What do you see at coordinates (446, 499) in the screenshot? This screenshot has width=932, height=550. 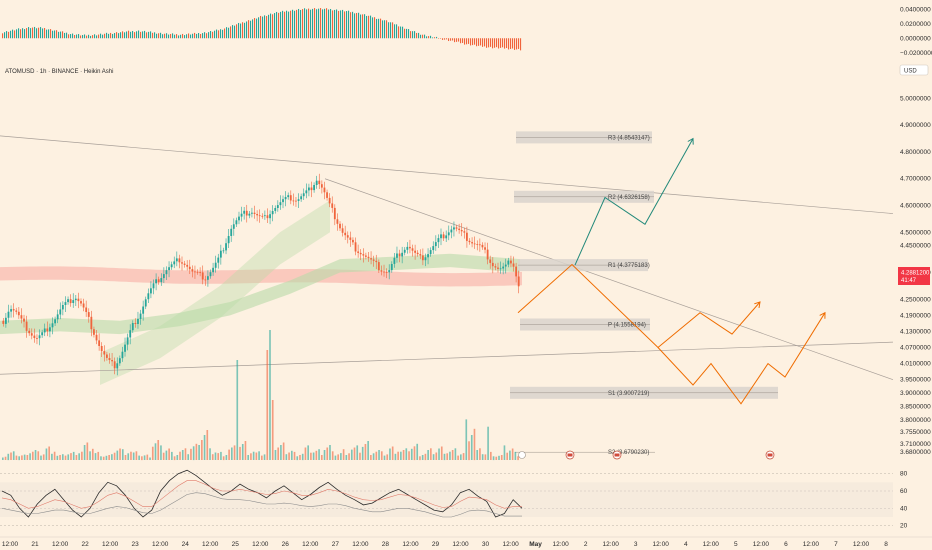 I see `rsi-band` at bounding box center [446, 499].